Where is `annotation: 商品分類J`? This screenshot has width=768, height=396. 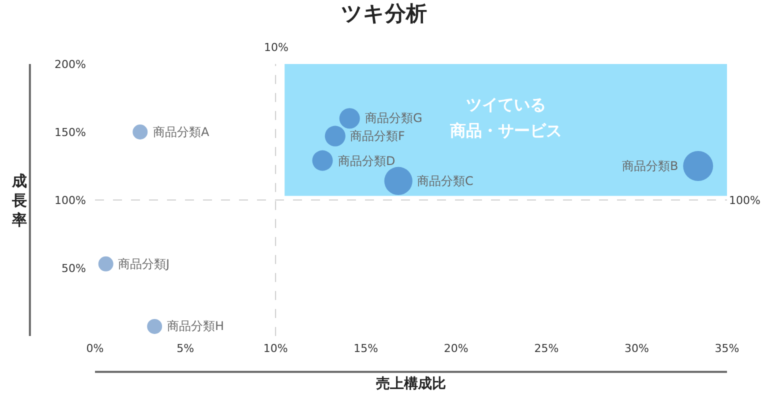
annotation: 商品分類J is located at coordinates (144, 264).